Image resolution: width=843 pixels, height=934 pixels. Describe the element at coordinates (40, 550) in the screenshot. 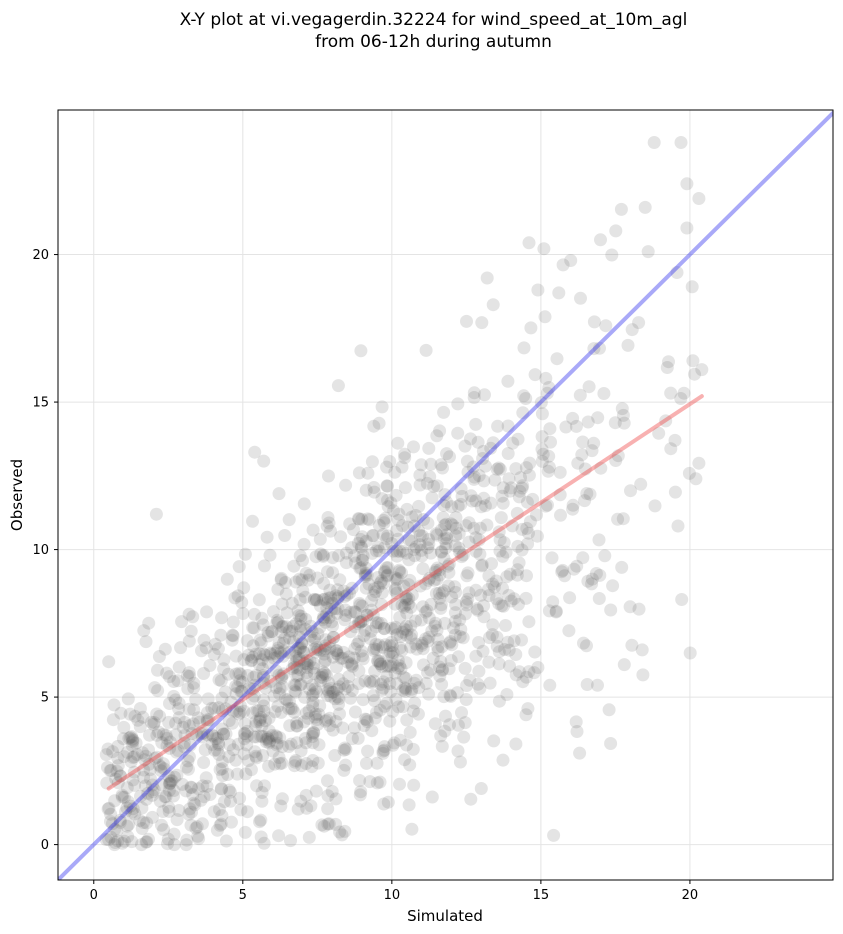

I see `y-tick-label: 10` at that location.